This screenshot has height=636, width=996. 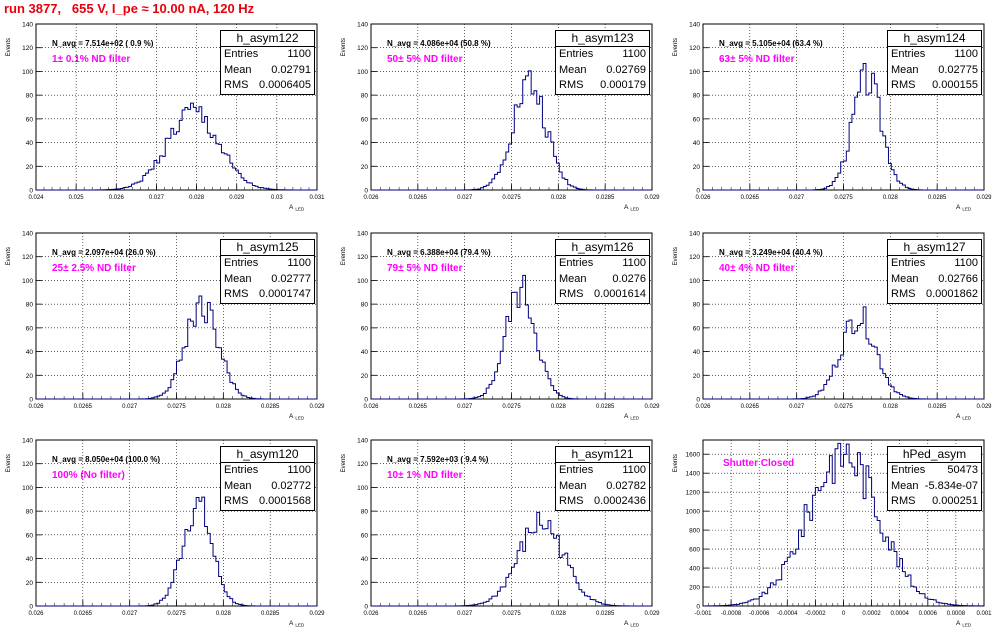 I want to click on stats-mean-row: Mean 0.02775, so click(x=934, y=71).